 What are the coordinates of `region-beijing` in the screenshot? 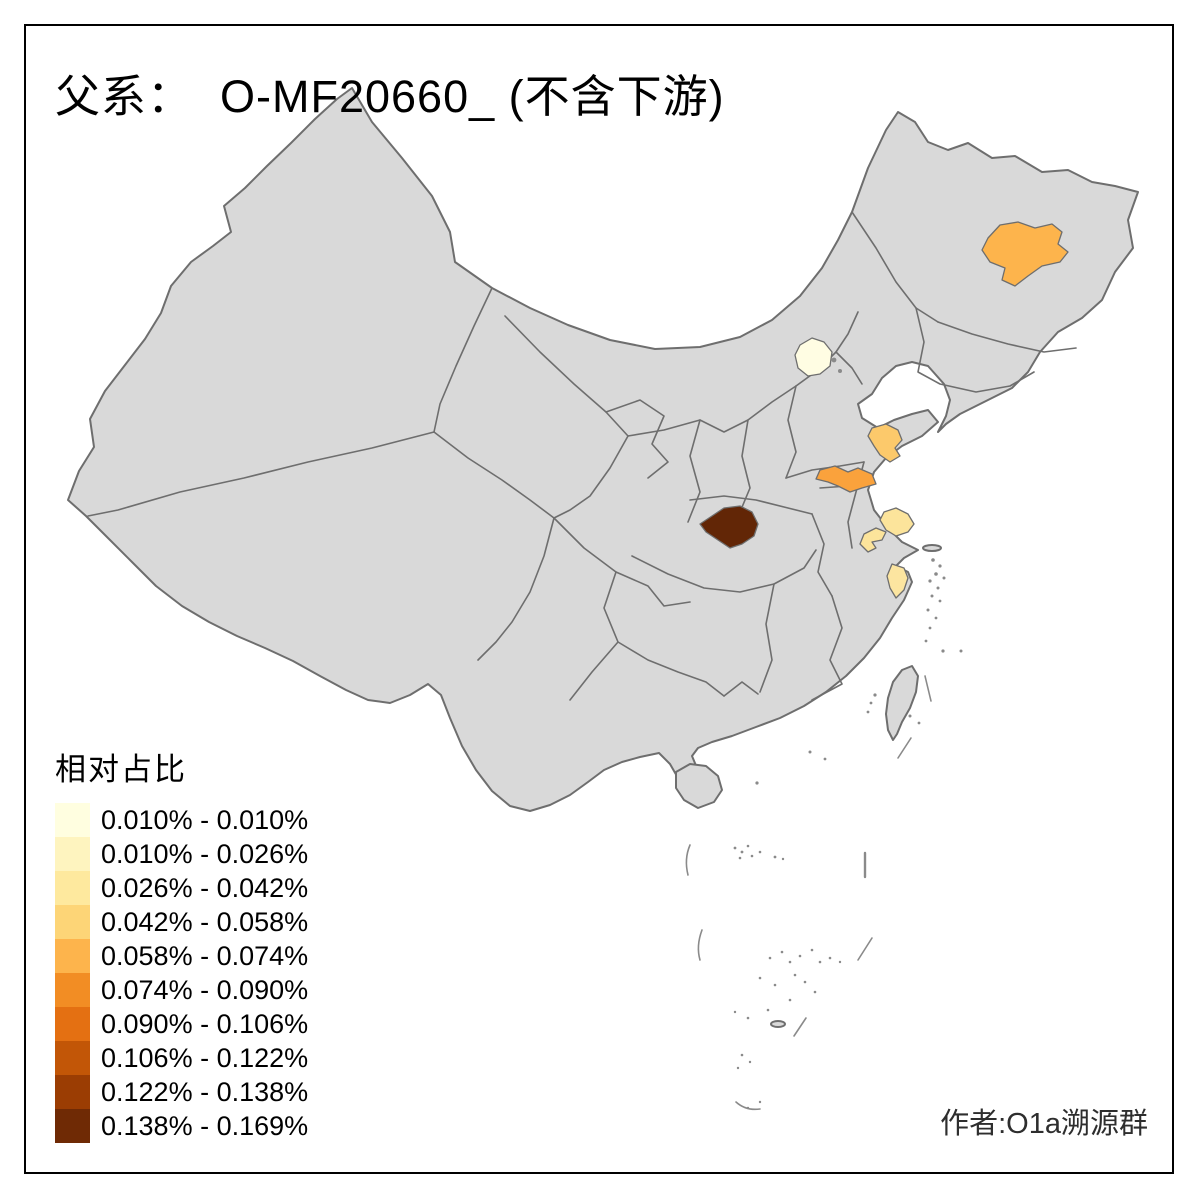 It's located at (813, 357).